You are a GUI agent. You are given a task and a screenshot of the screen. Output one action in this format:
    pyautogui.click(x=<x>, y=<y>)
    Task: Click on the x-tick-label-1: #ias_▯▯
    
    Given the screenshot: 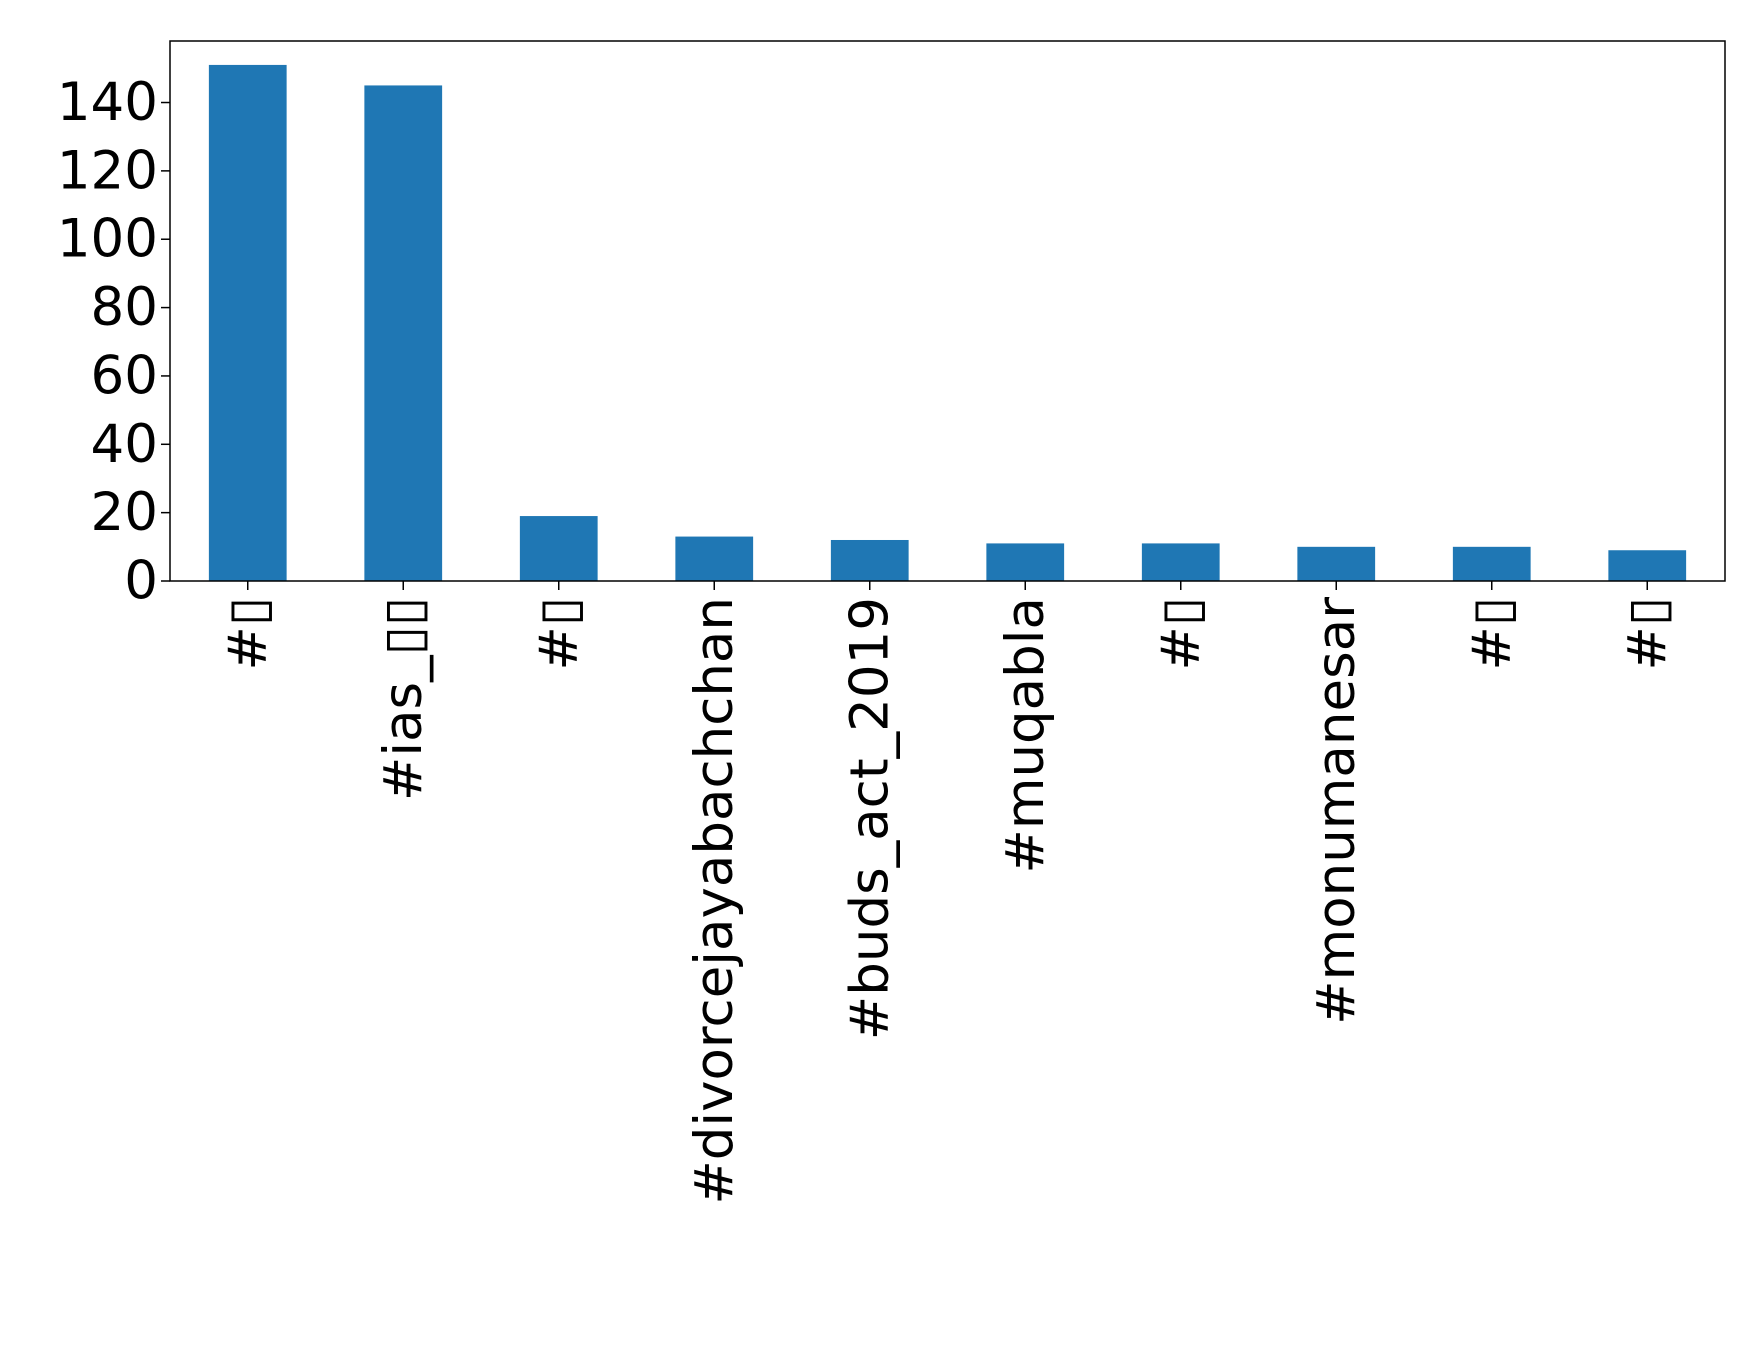 What is the action you would take?
    pyautogui.click(x=403, y=699)
    